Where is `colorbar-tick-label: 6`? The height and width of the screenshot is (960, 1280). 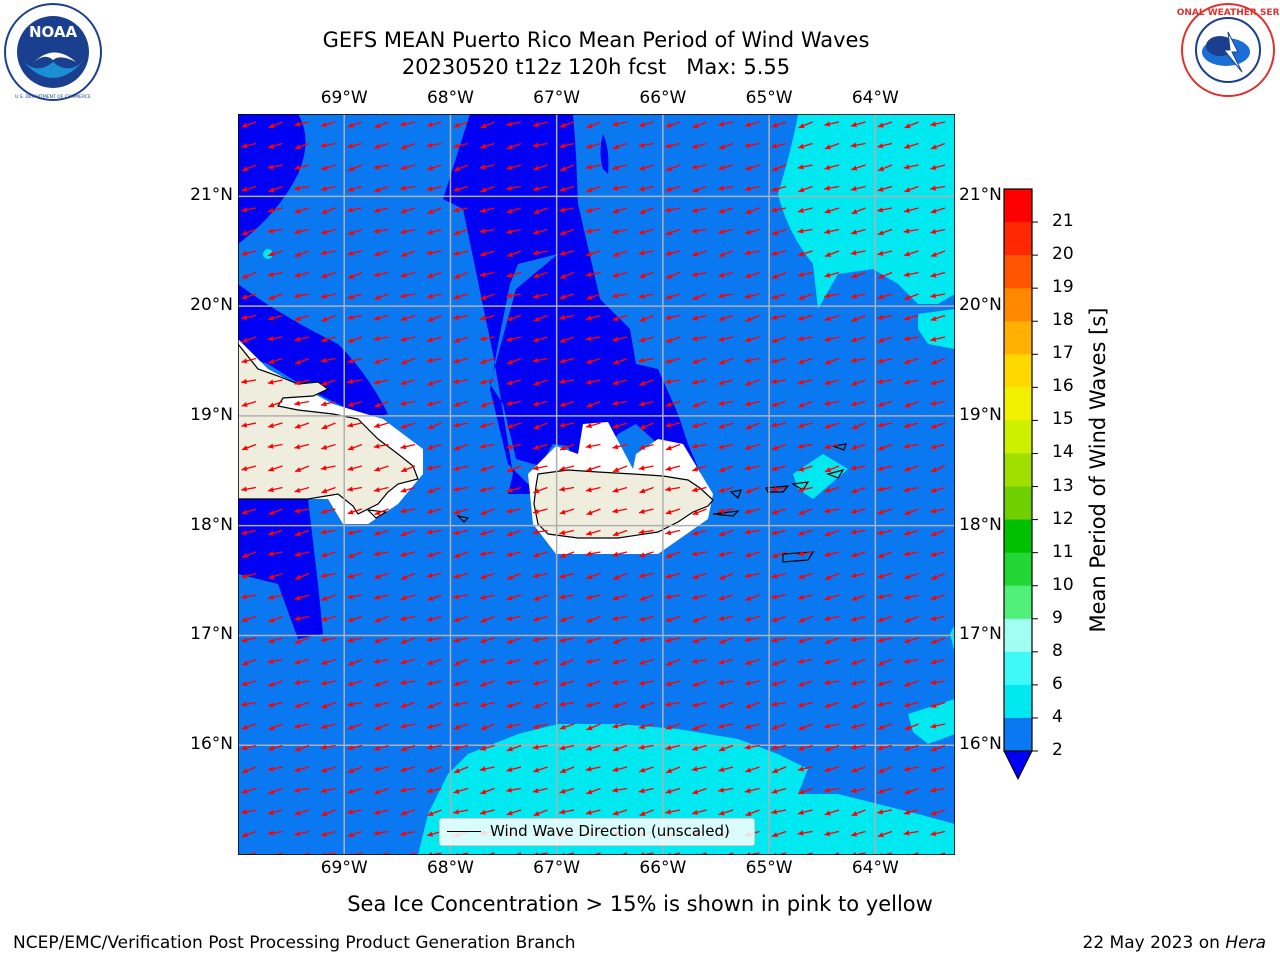 colorbar-tick-label: 6 is located at coordinates (1057, 683).